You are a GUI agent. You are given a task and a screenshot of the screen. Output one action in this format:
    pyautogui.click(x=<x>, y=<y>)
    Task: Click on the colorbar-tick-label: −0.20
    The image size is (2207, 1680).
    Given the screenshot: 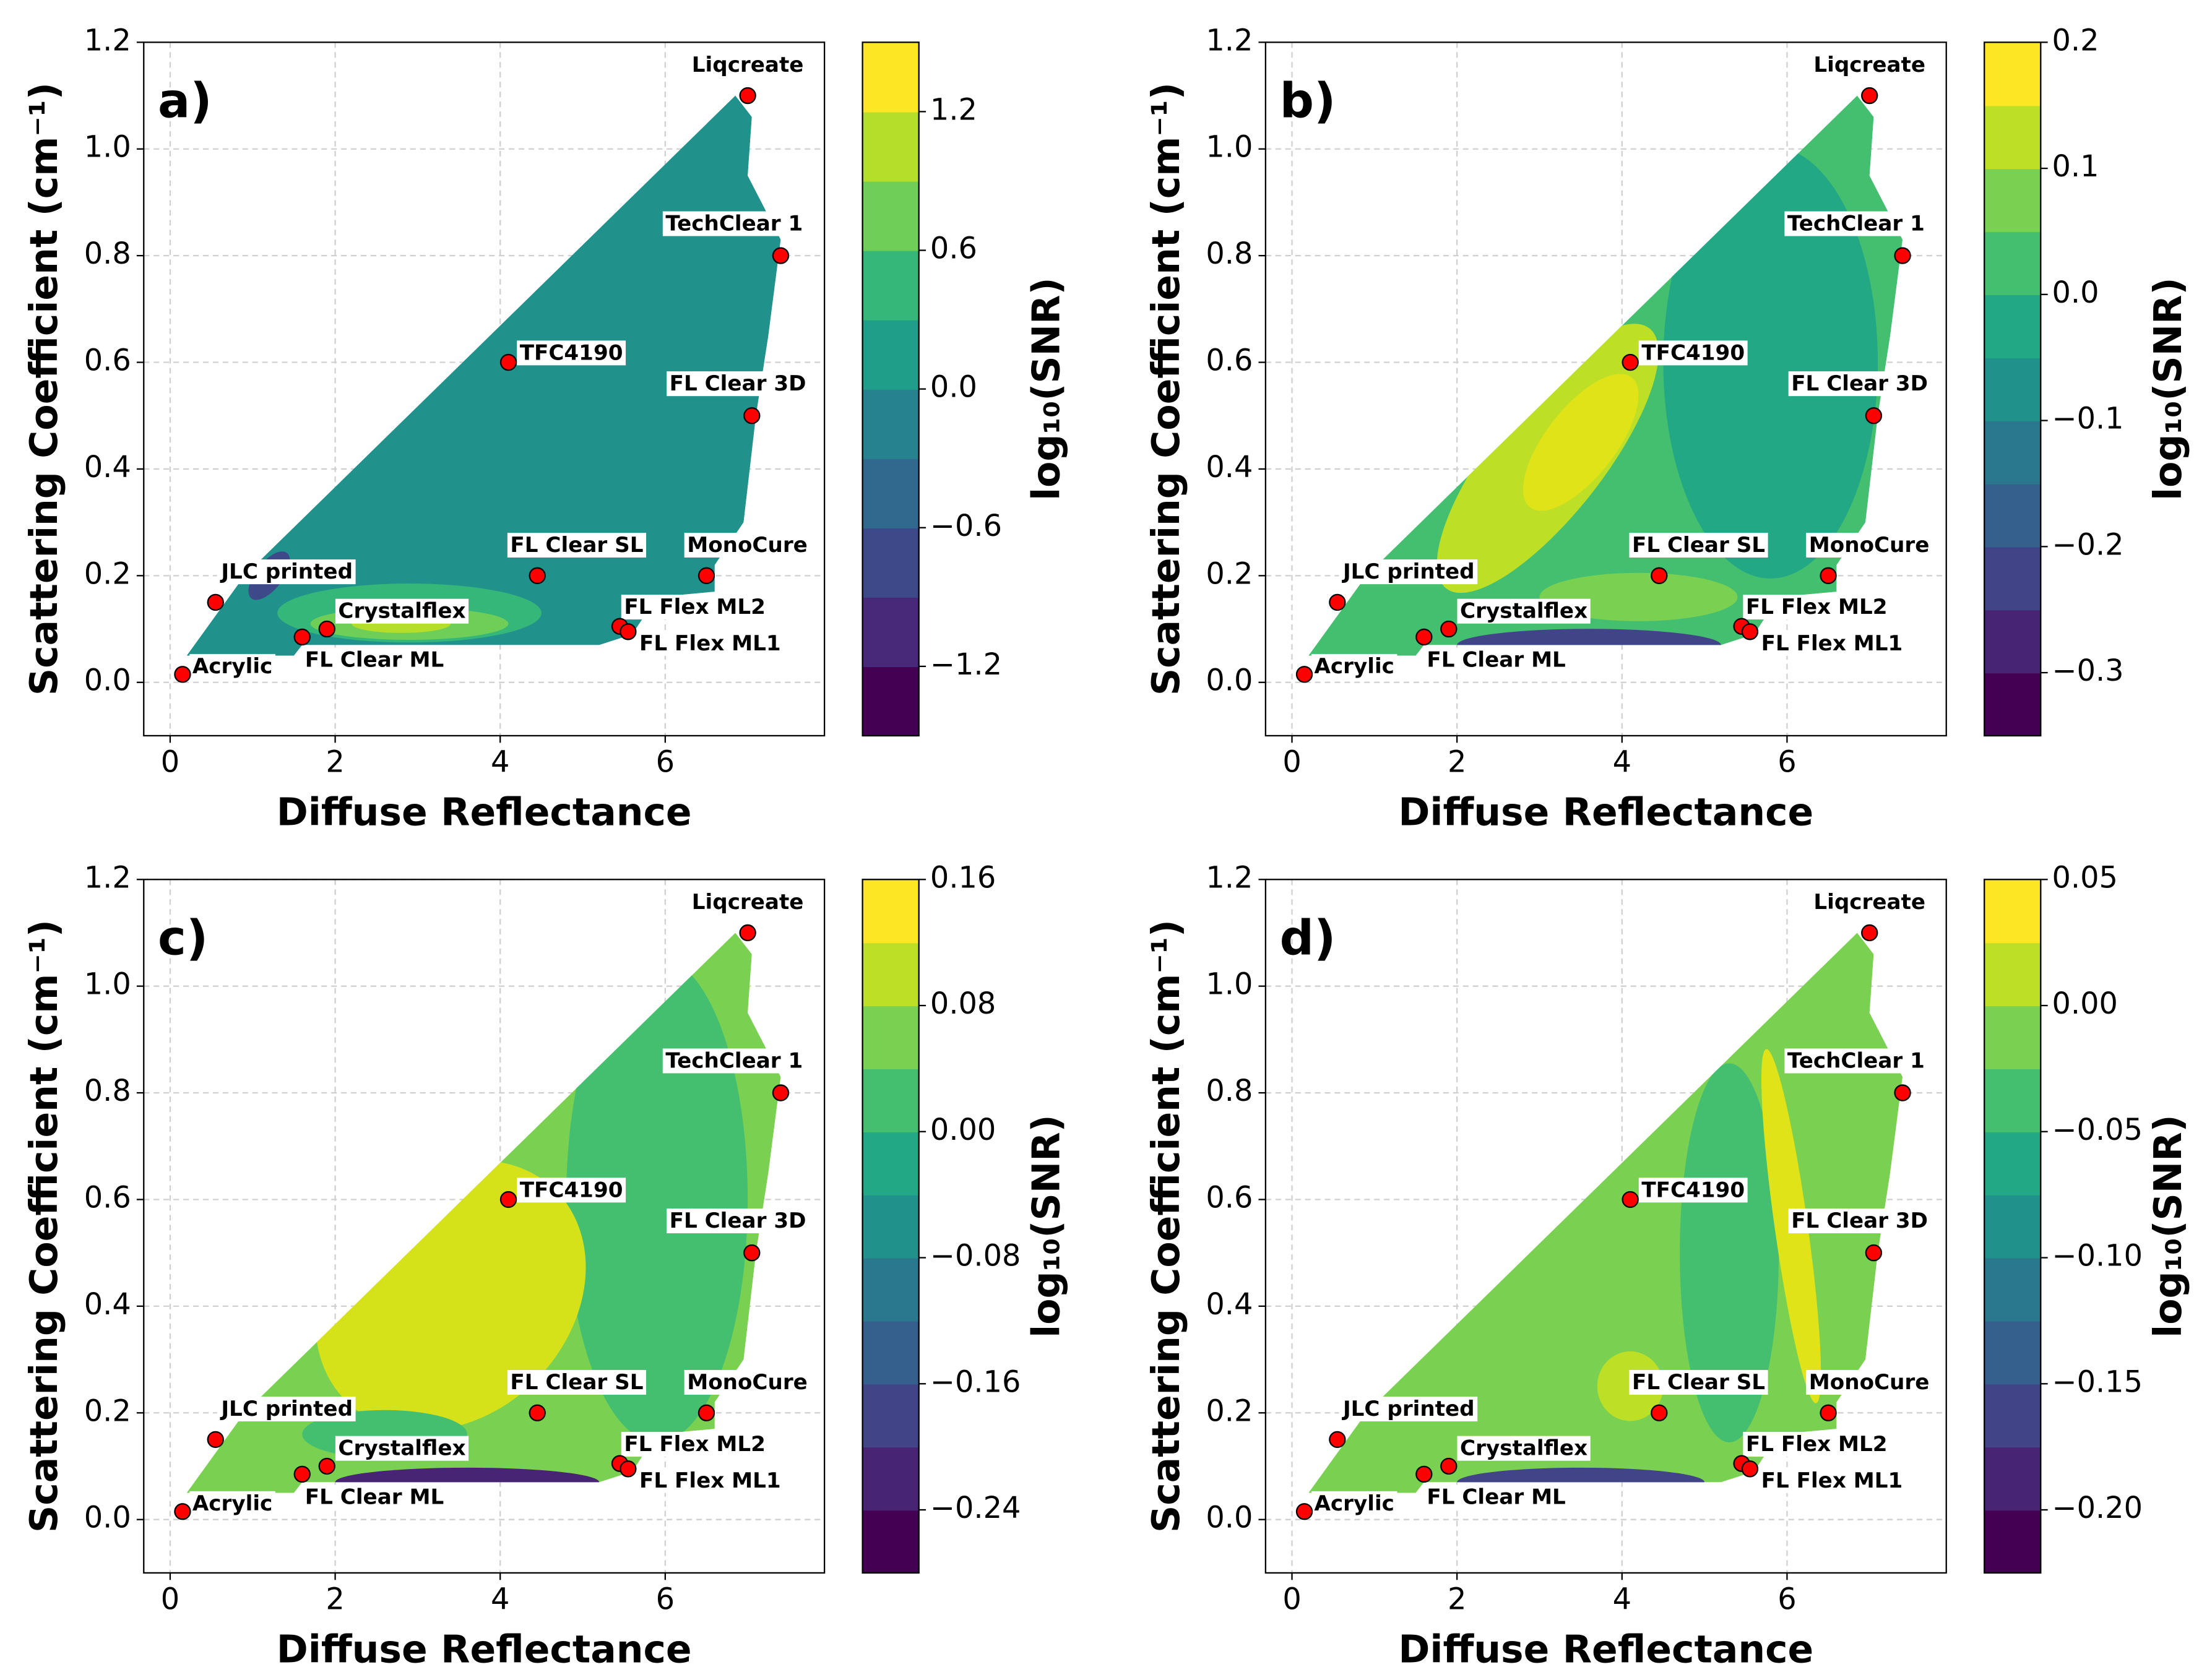 What is the action you would take?
    pyautogui.click(x=2097, y=1508)
    